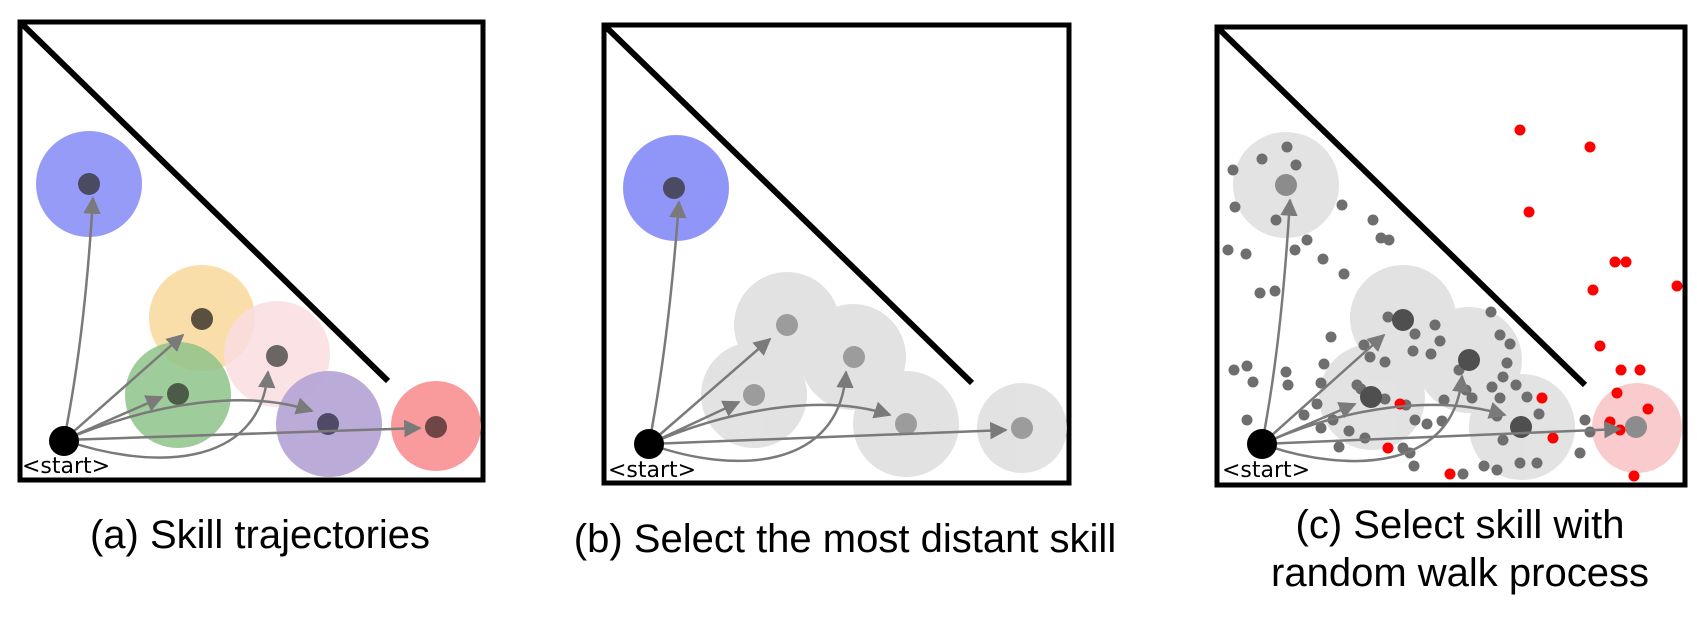 The image size is (1697, 631). I want to click on caption-c-line1: (c) Select skill with, so click(1460, 525).